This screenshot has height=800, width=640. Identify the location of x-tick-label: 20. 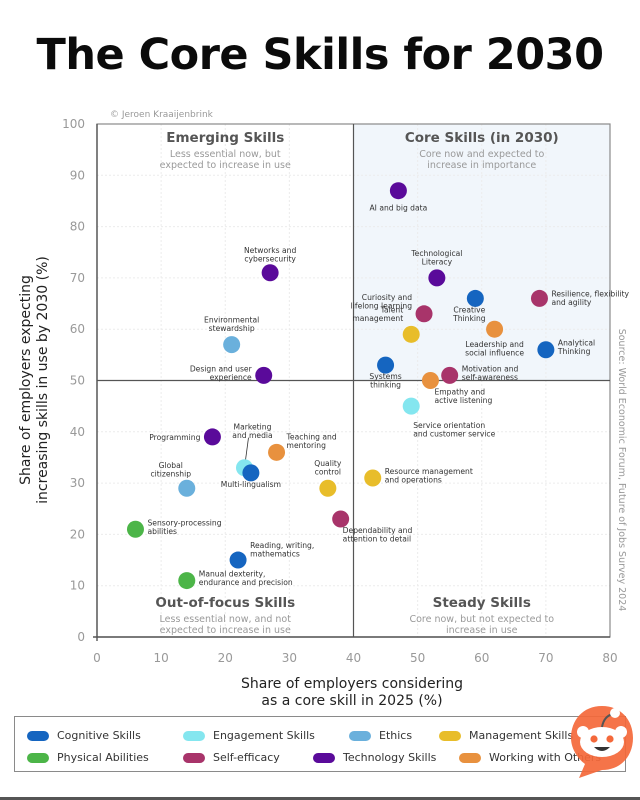
(225, 658).